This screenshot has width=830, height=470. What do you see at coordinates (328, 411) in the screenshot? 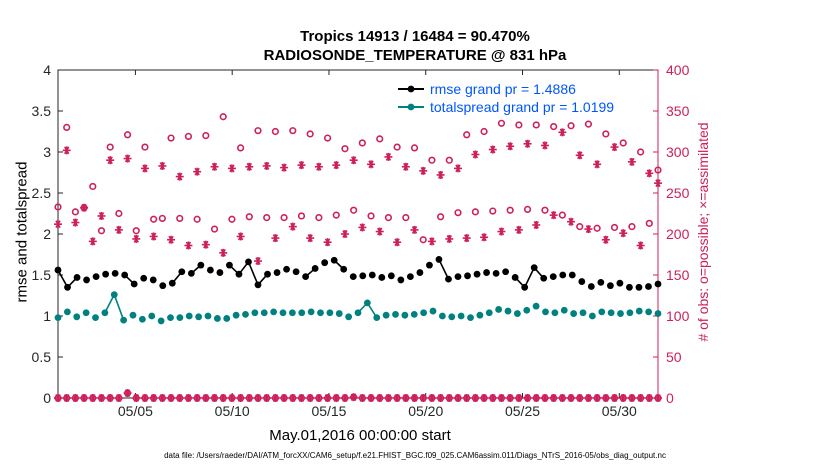
I see `x-tick-label: 05/15` at bounding box center [328, 411].